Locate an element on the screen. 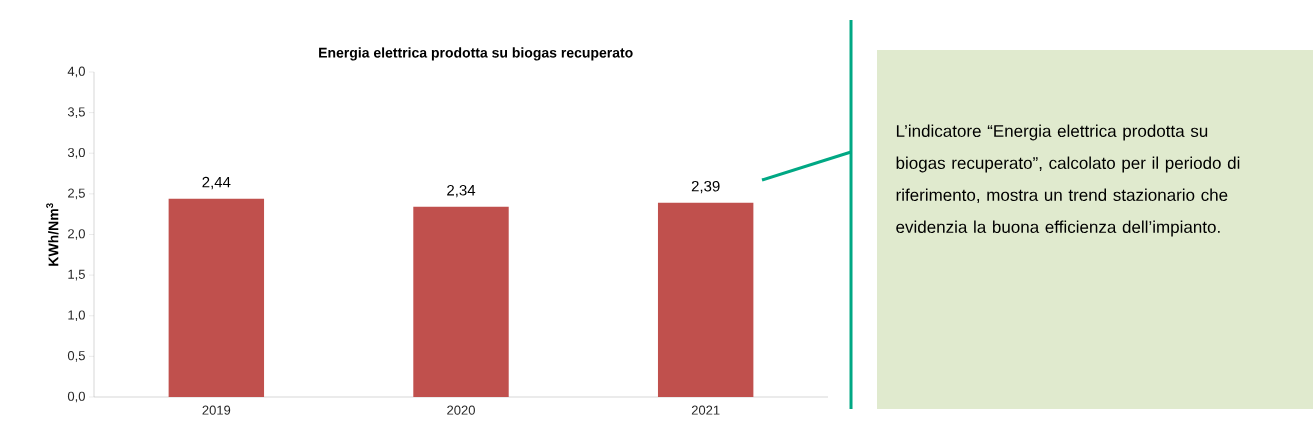 The width and height of the screenshot is (1313, 429). y-tick-label: 1,5 is located at coordinates (76, 275).